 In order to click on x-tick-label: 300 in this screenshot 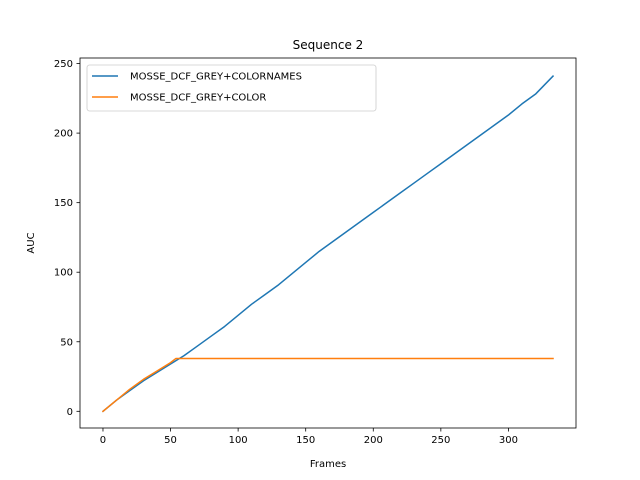, I will do `click(508, 440)`.